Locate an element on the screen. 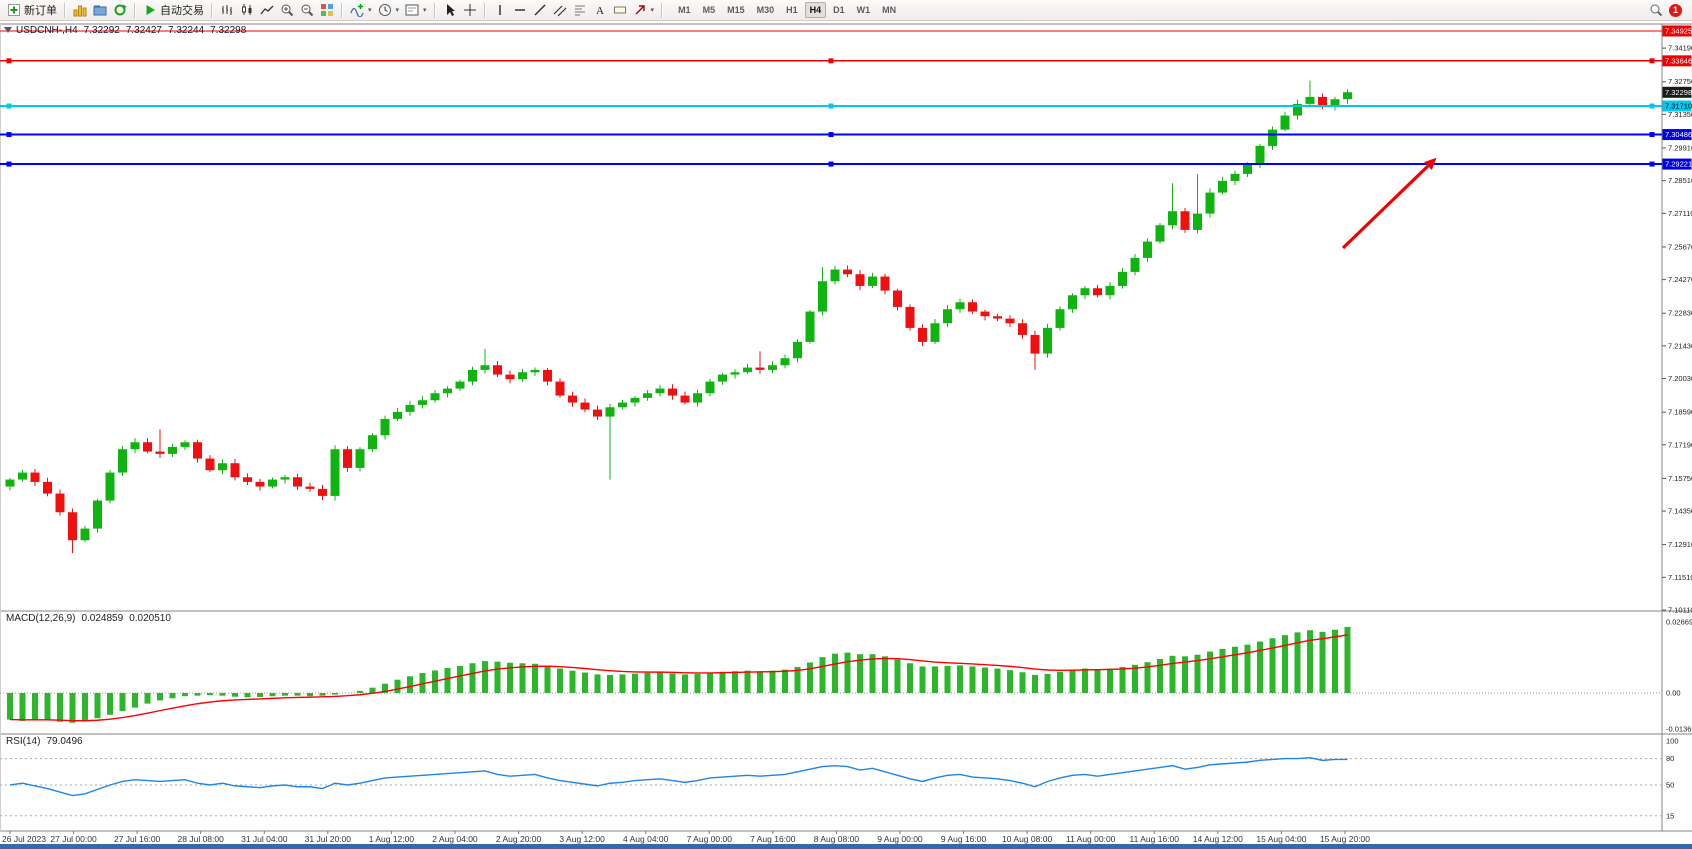 Image resolution: width=1692 pixels, height=849 pixels. annotation-arrow-shaft is located at coordinates (1385, 207).